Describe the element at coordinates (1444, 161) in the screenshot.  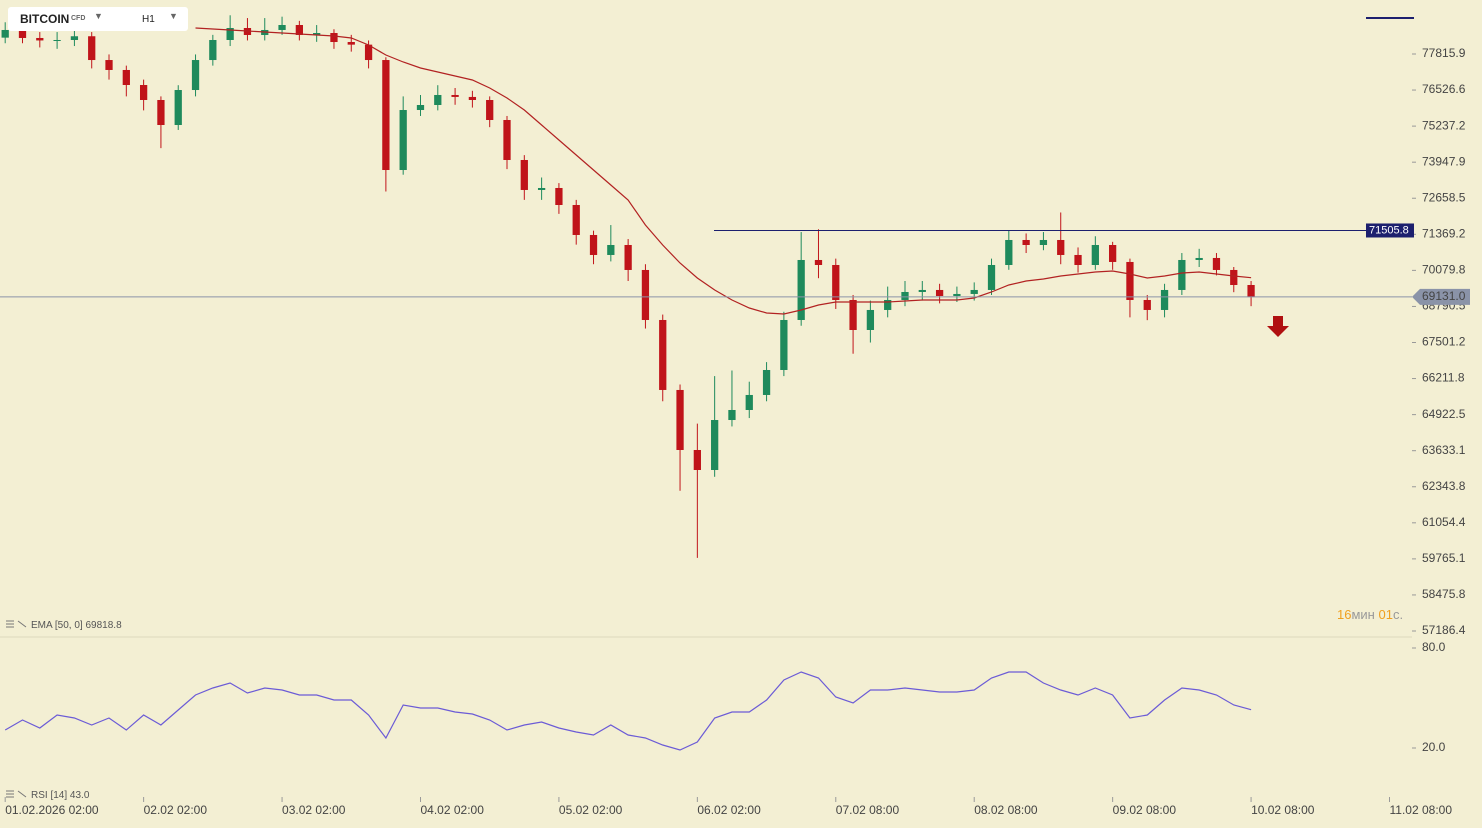
I see `y-tick-label: 73947.9` at that location.